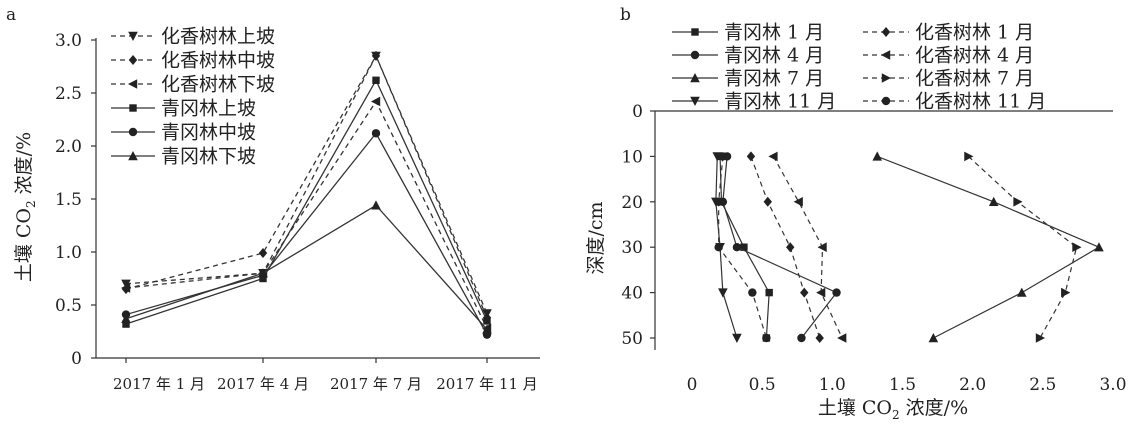 Image resolution: width=1133 pixels, height=429 pixels. Describe the element at coordinates (24, 166) in the screenshot. I see `panel-a-ylabel-unit: 浓度/%` at that location.